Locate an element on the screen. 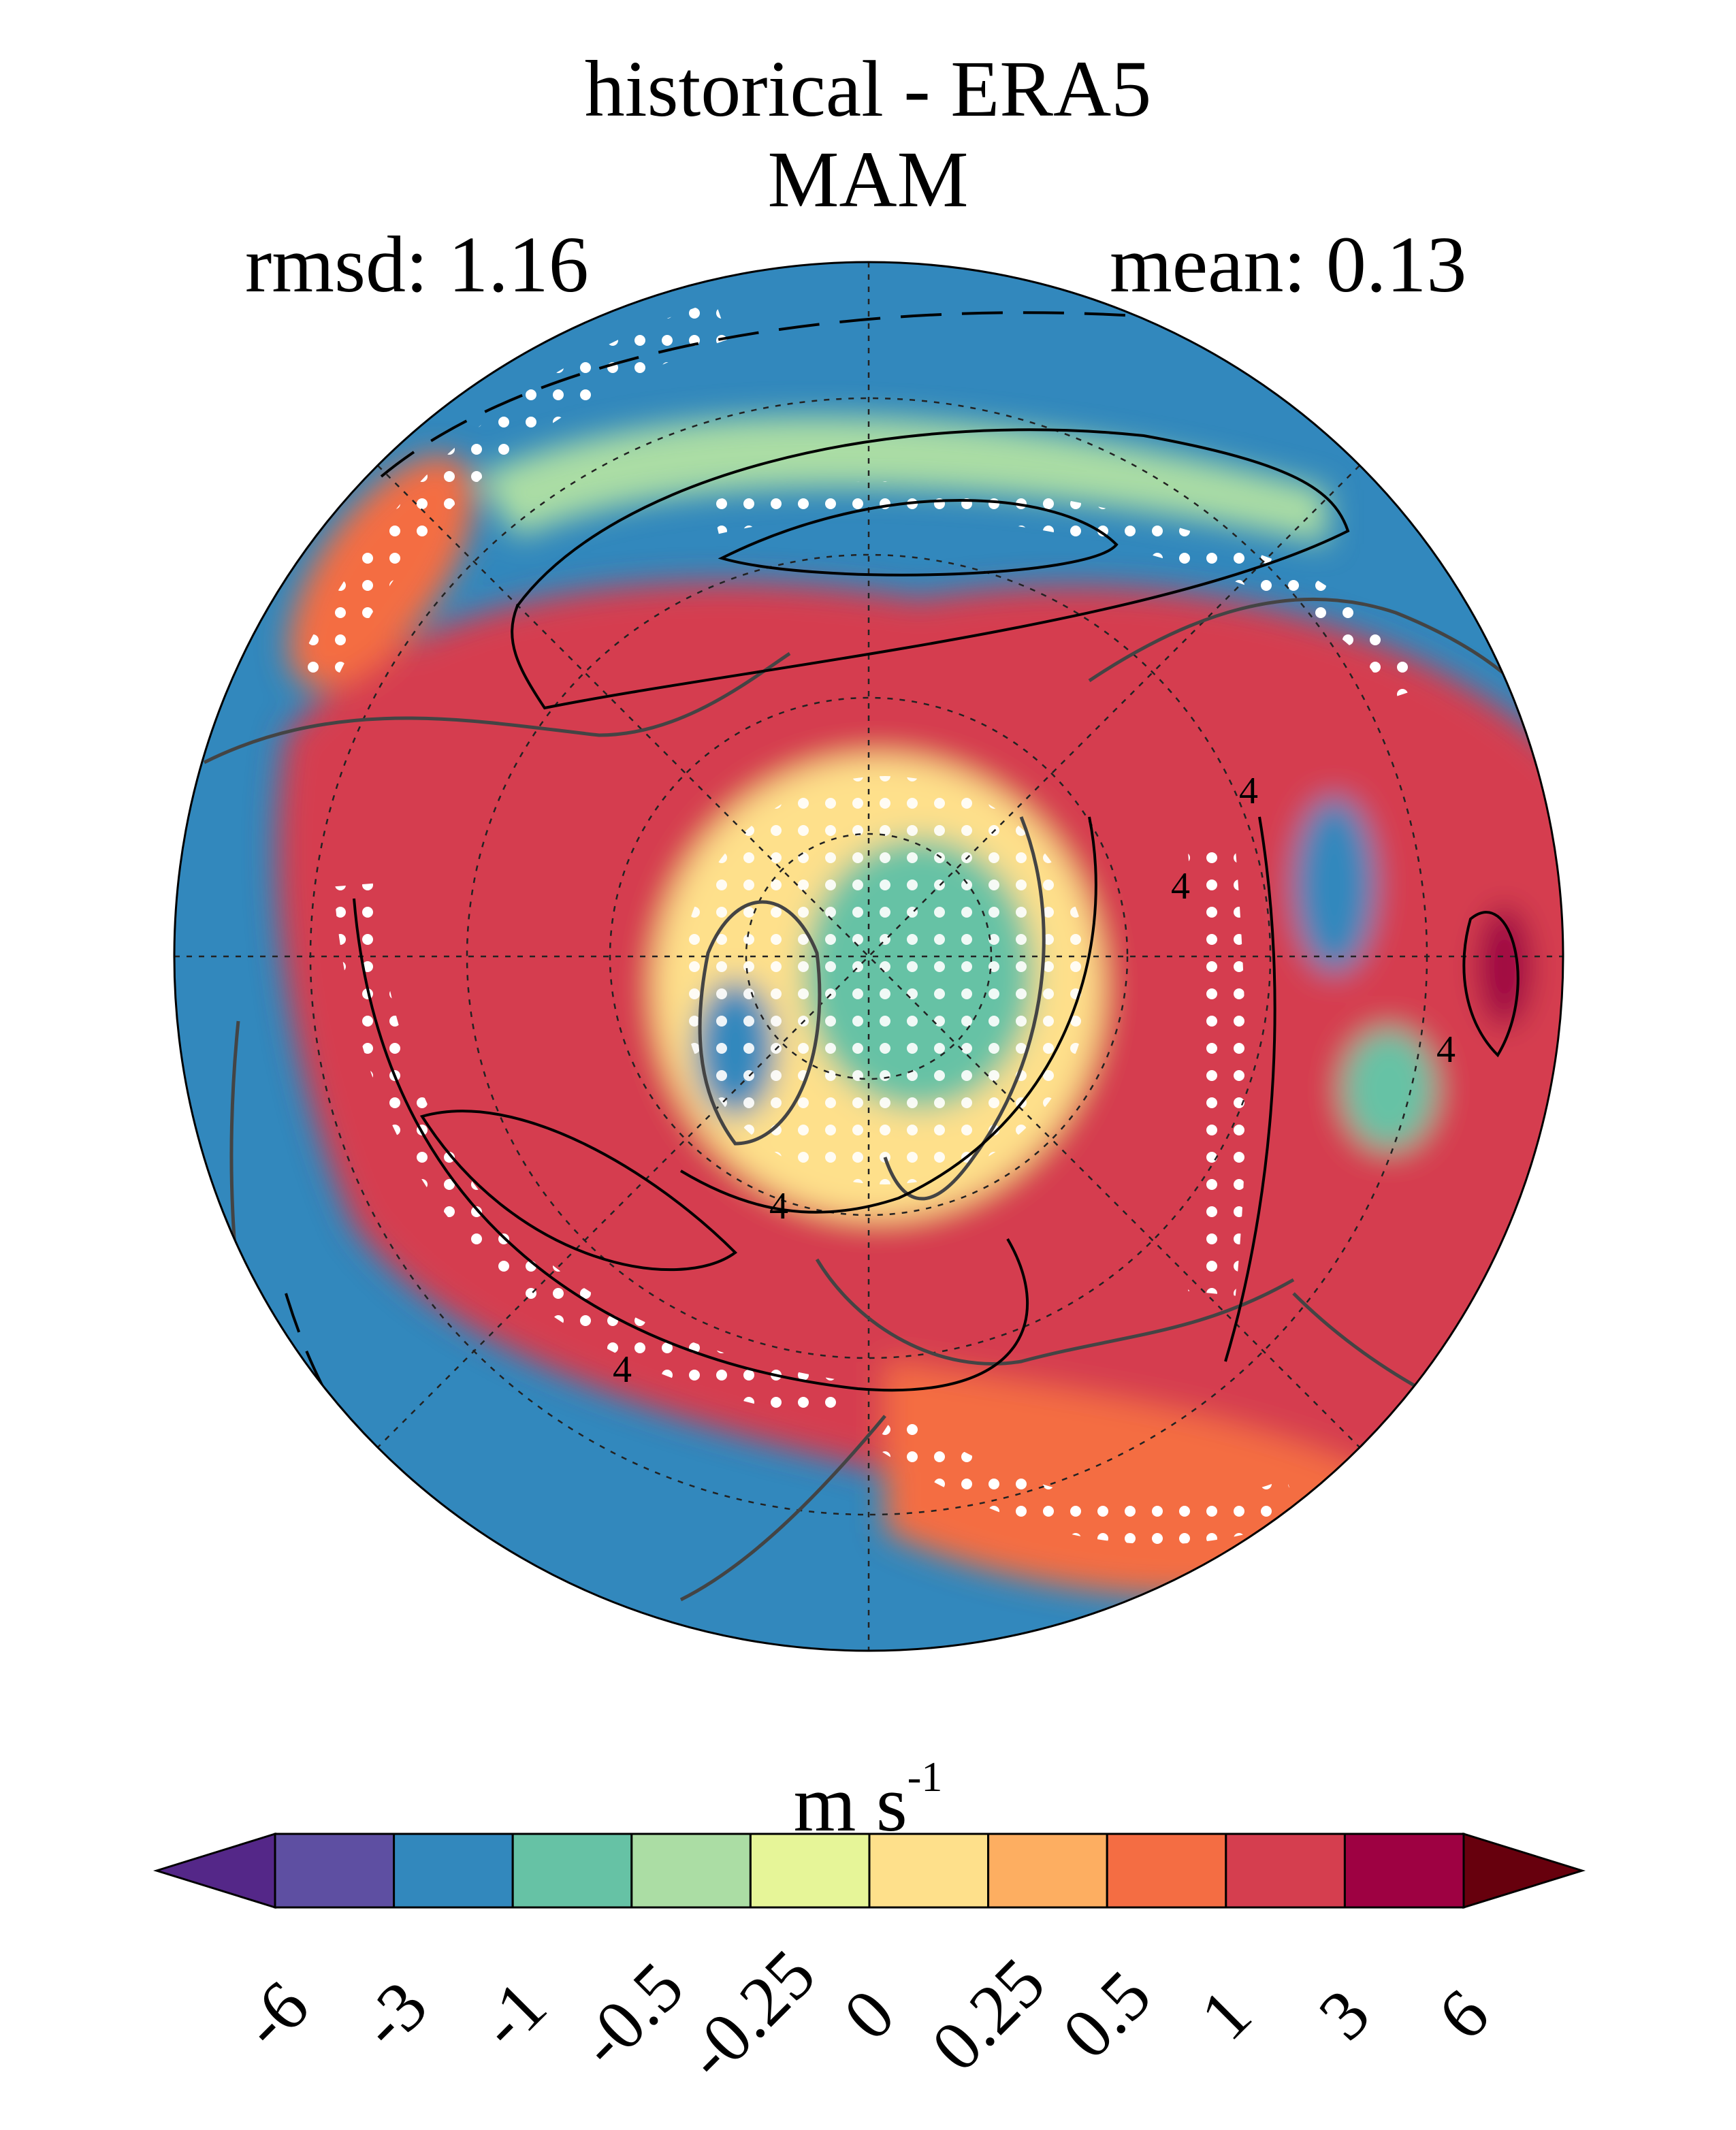 This screenshot has height=2130, width=1736. mean-label: mean: 0.13 is located at coordinates (1288, 264).